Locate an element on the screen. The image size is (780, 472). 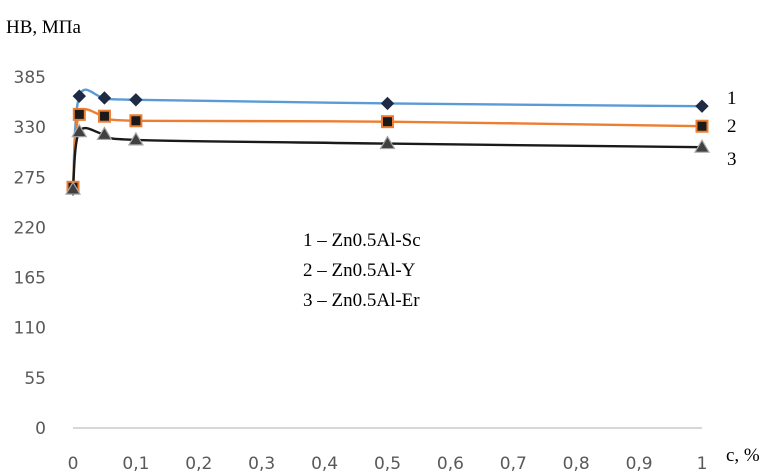
legend-line-2: 2 – Zn0.5Al-Y is located at coordinates (359, 270).